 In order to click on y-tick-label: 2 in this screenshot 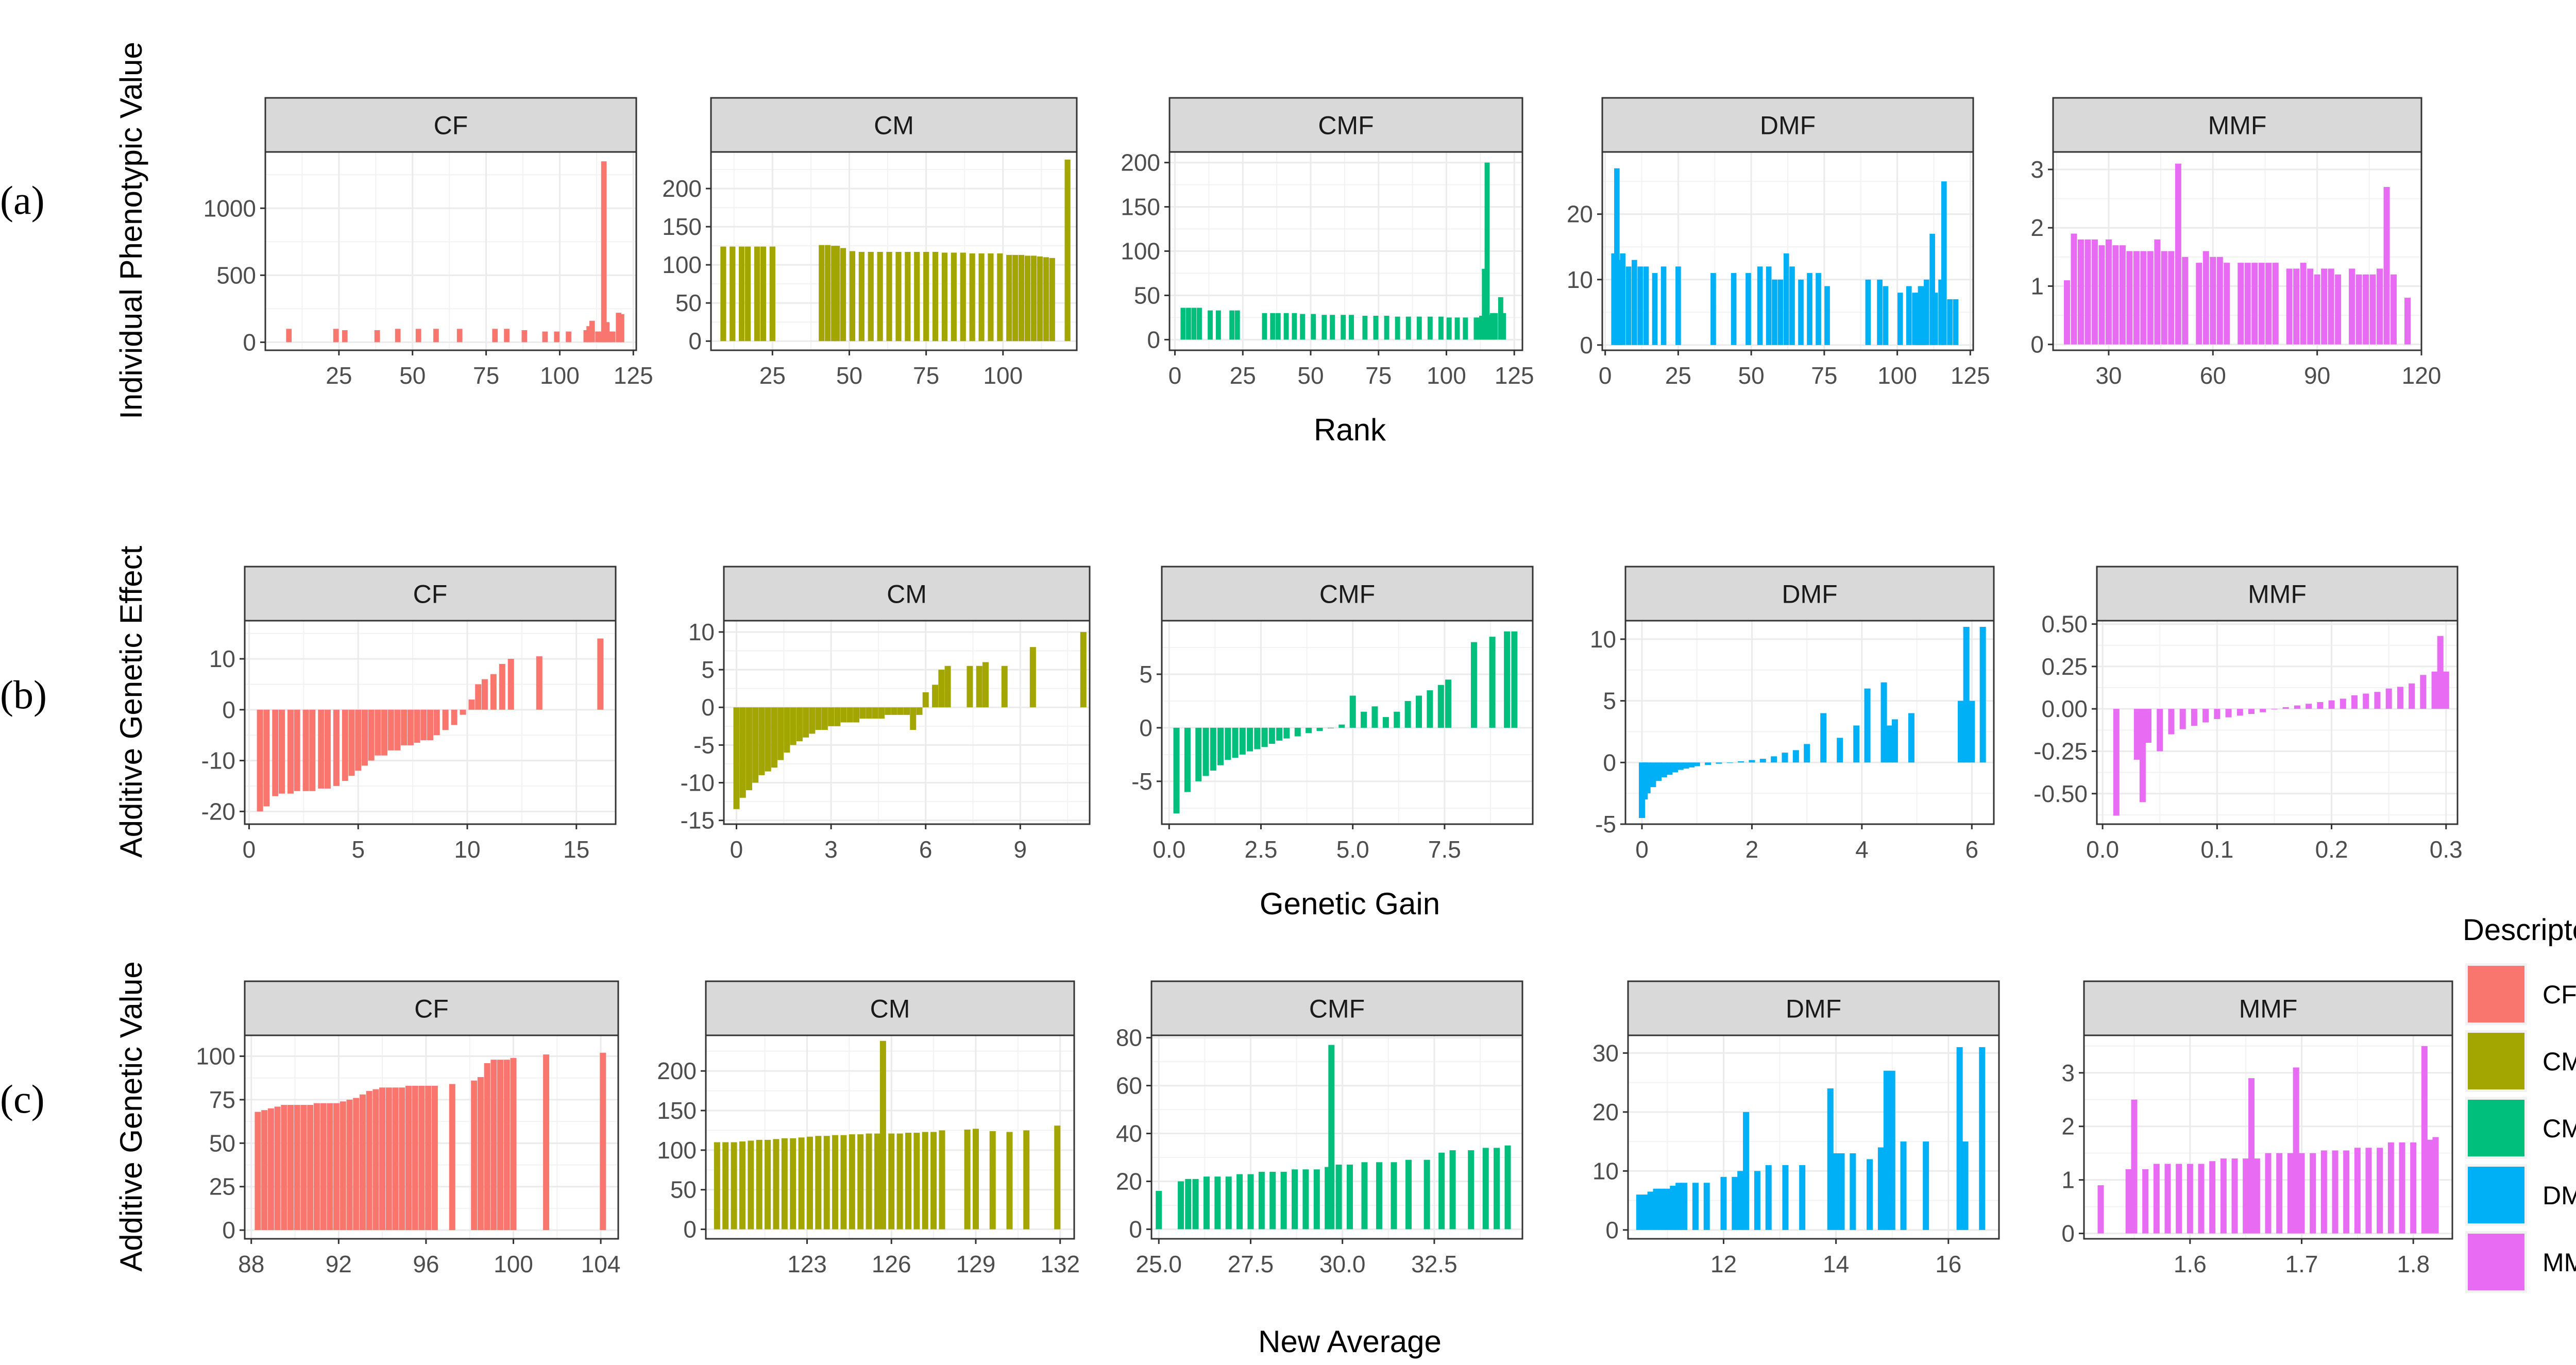, I will do `click(2037, 227)`.